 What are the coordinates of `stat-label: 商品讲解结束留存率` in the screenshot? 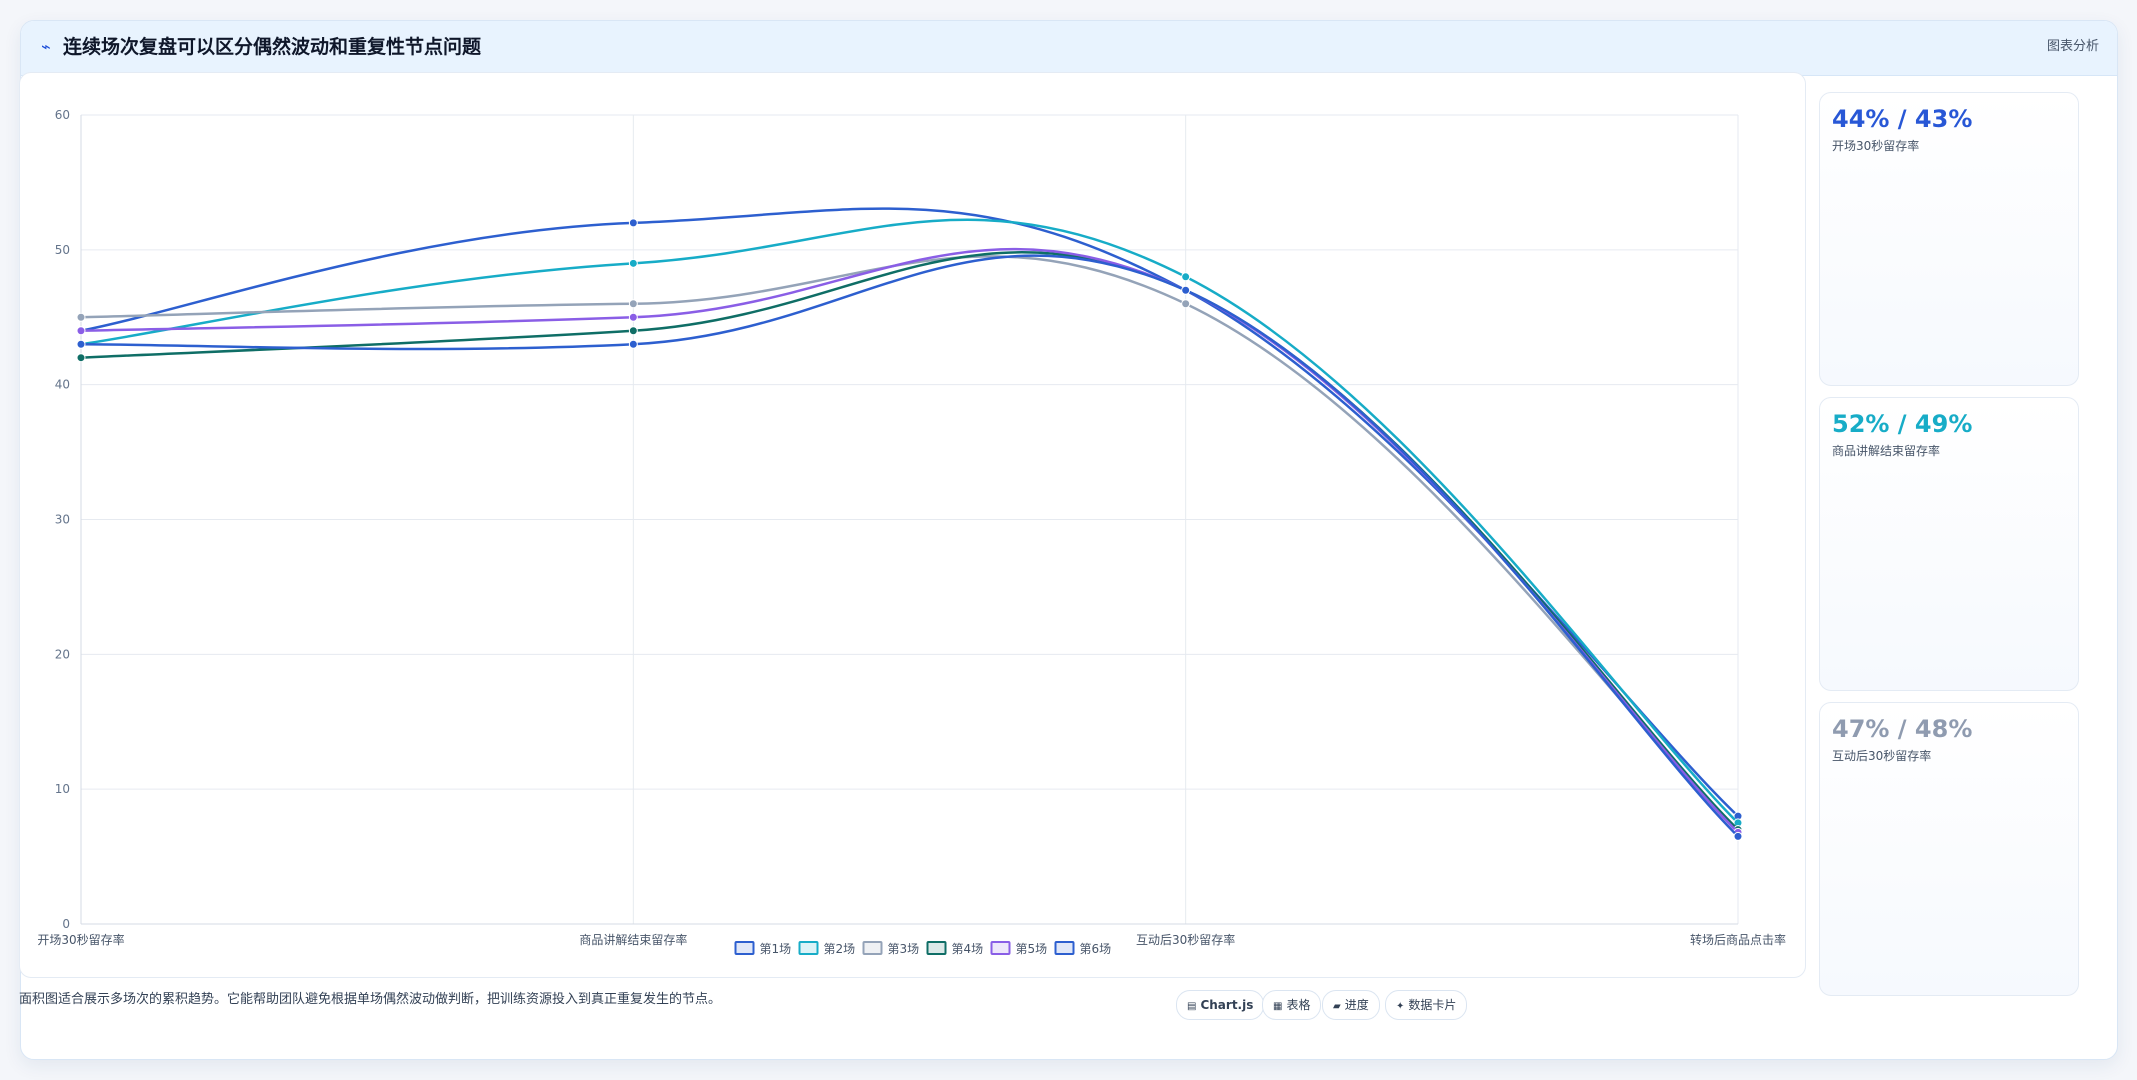 It's located at (1886, 451).